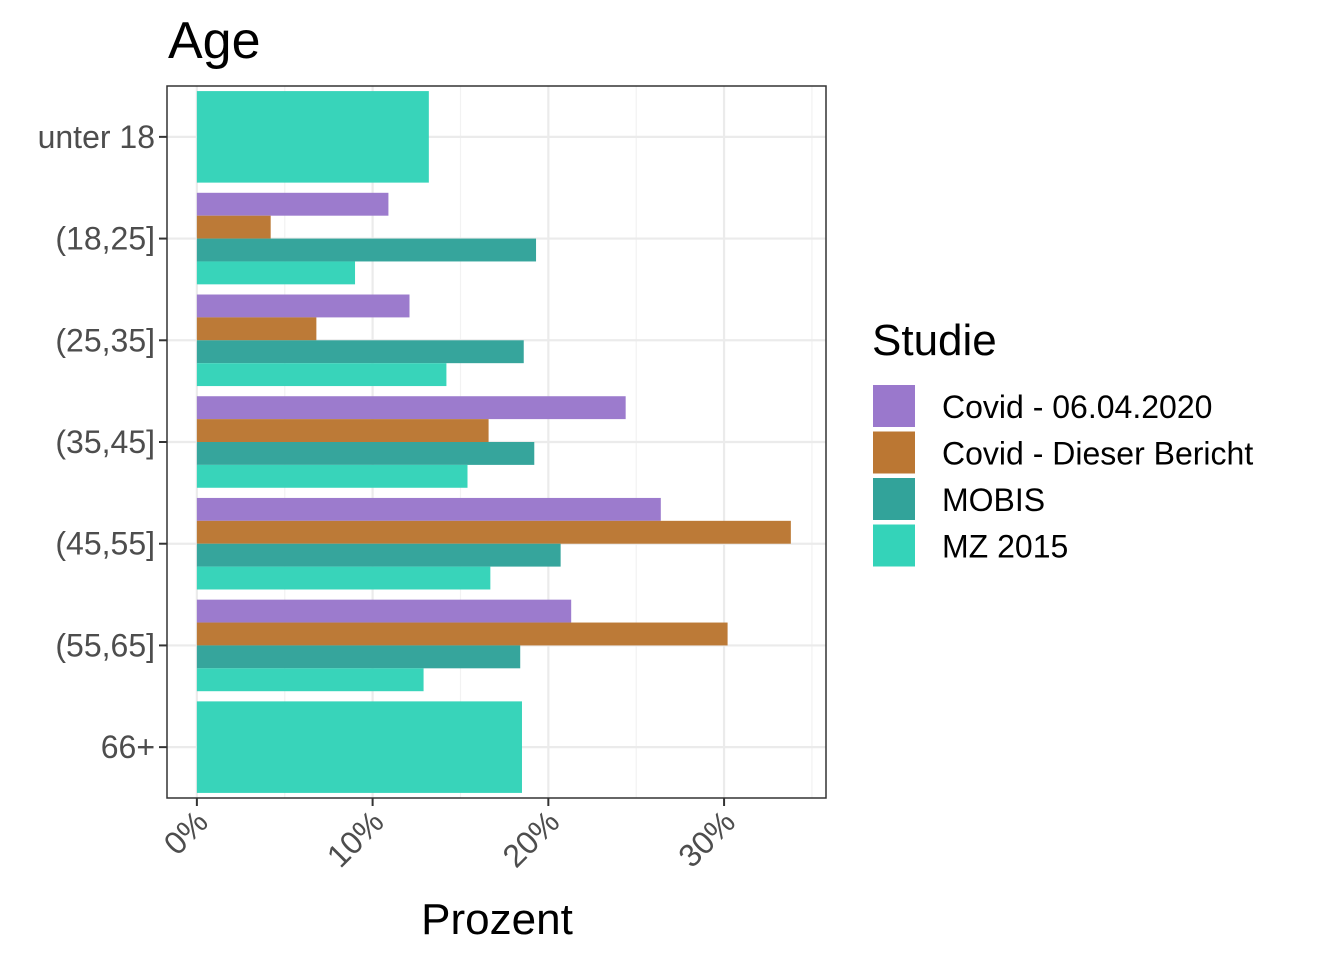  I want to click on x-tick-label: 0%, so click(186, 832).